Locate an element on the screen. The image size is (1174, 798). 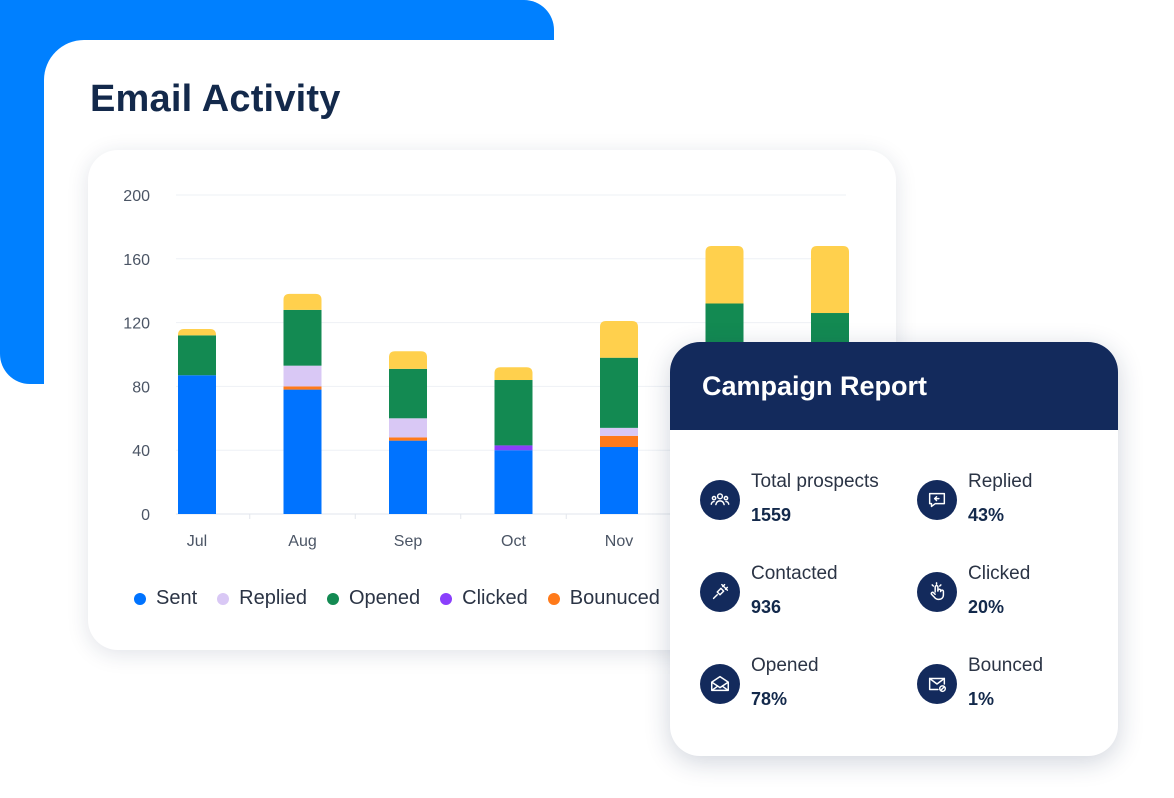
x-tick-label: Nov is located at coordinates (619, 541).